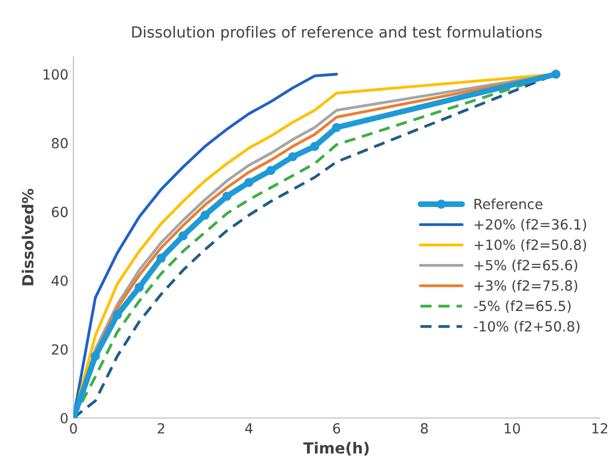 This screenshot has width=612, height=475. What do you see at coordinates (60, 212) in the screenshot?
I see `y-tick-label: 60` at bounding box center [60, 212].